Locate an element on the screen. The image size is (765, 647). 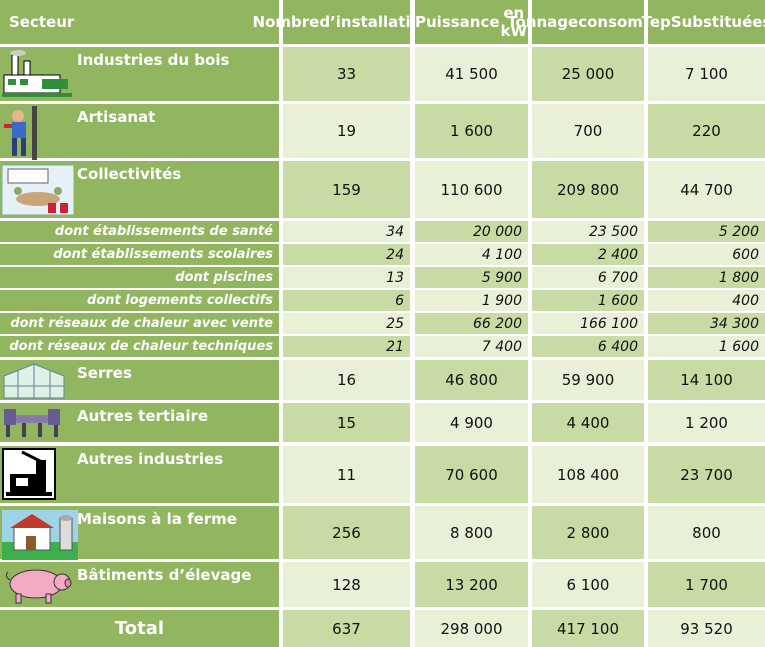
cell-tonnage: 6 100 is located at coordinates (588, 584).